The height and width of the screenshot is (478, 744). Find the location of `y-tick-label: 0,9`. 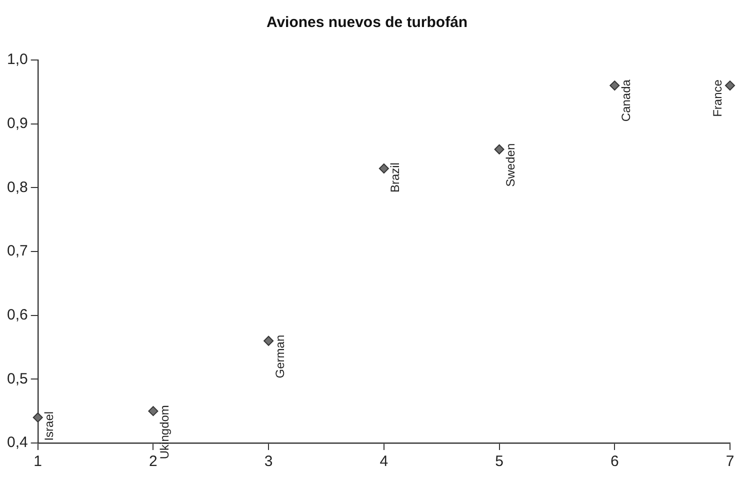

y-tick-label: 0,9 is located at coordinates (17, 123).